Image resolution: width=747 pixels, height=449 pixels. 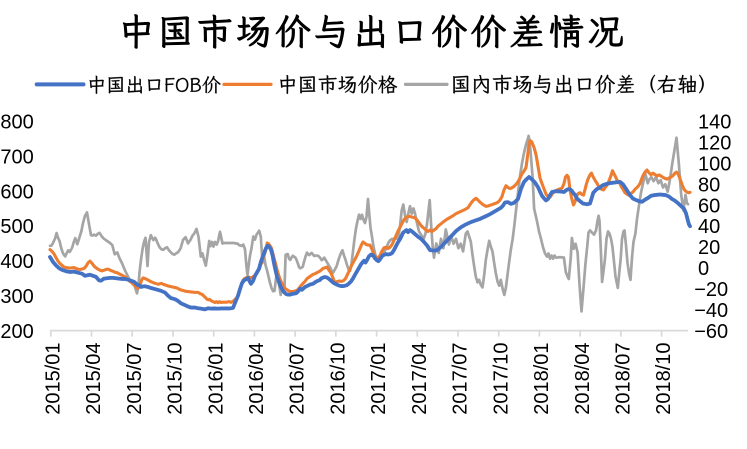 I want to click on svg-text: 200, so click(x=16, y=332).